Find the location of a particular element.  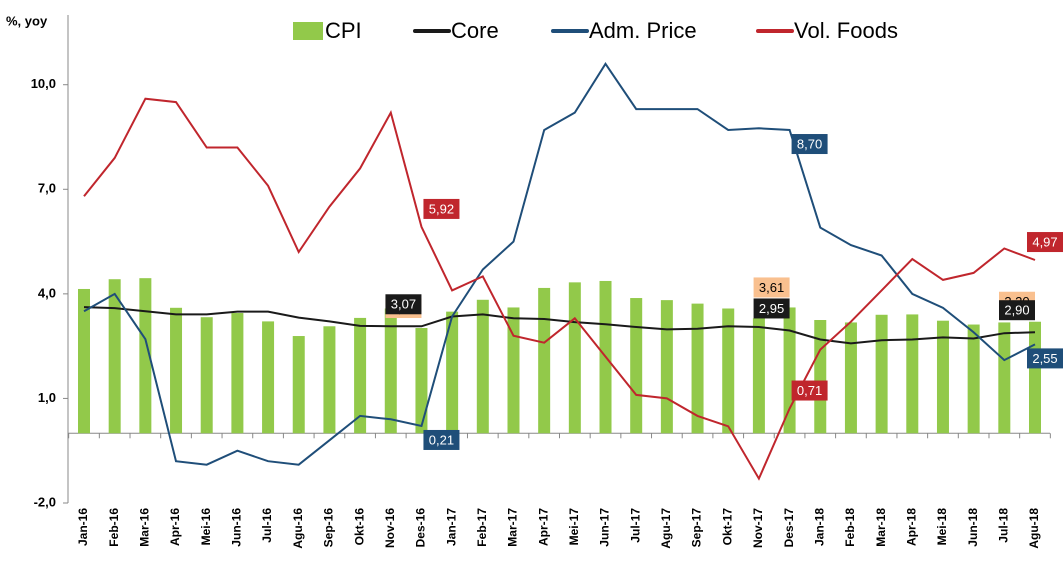

legend-label: Vol. Foods is located at coordinates (846, 30).